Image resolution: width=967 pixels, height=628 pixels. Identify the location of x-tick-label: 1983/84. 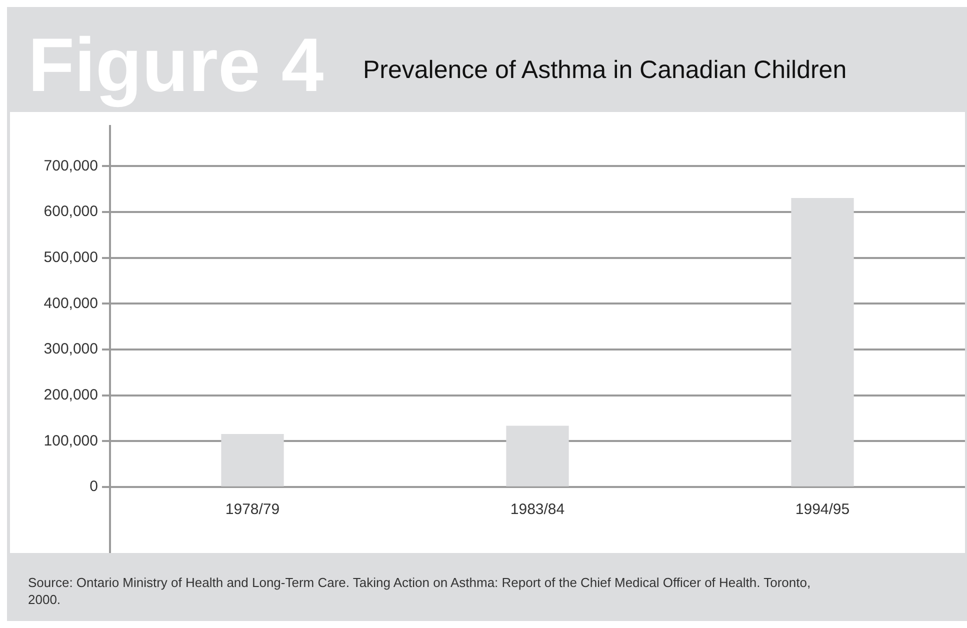
(537, 509).